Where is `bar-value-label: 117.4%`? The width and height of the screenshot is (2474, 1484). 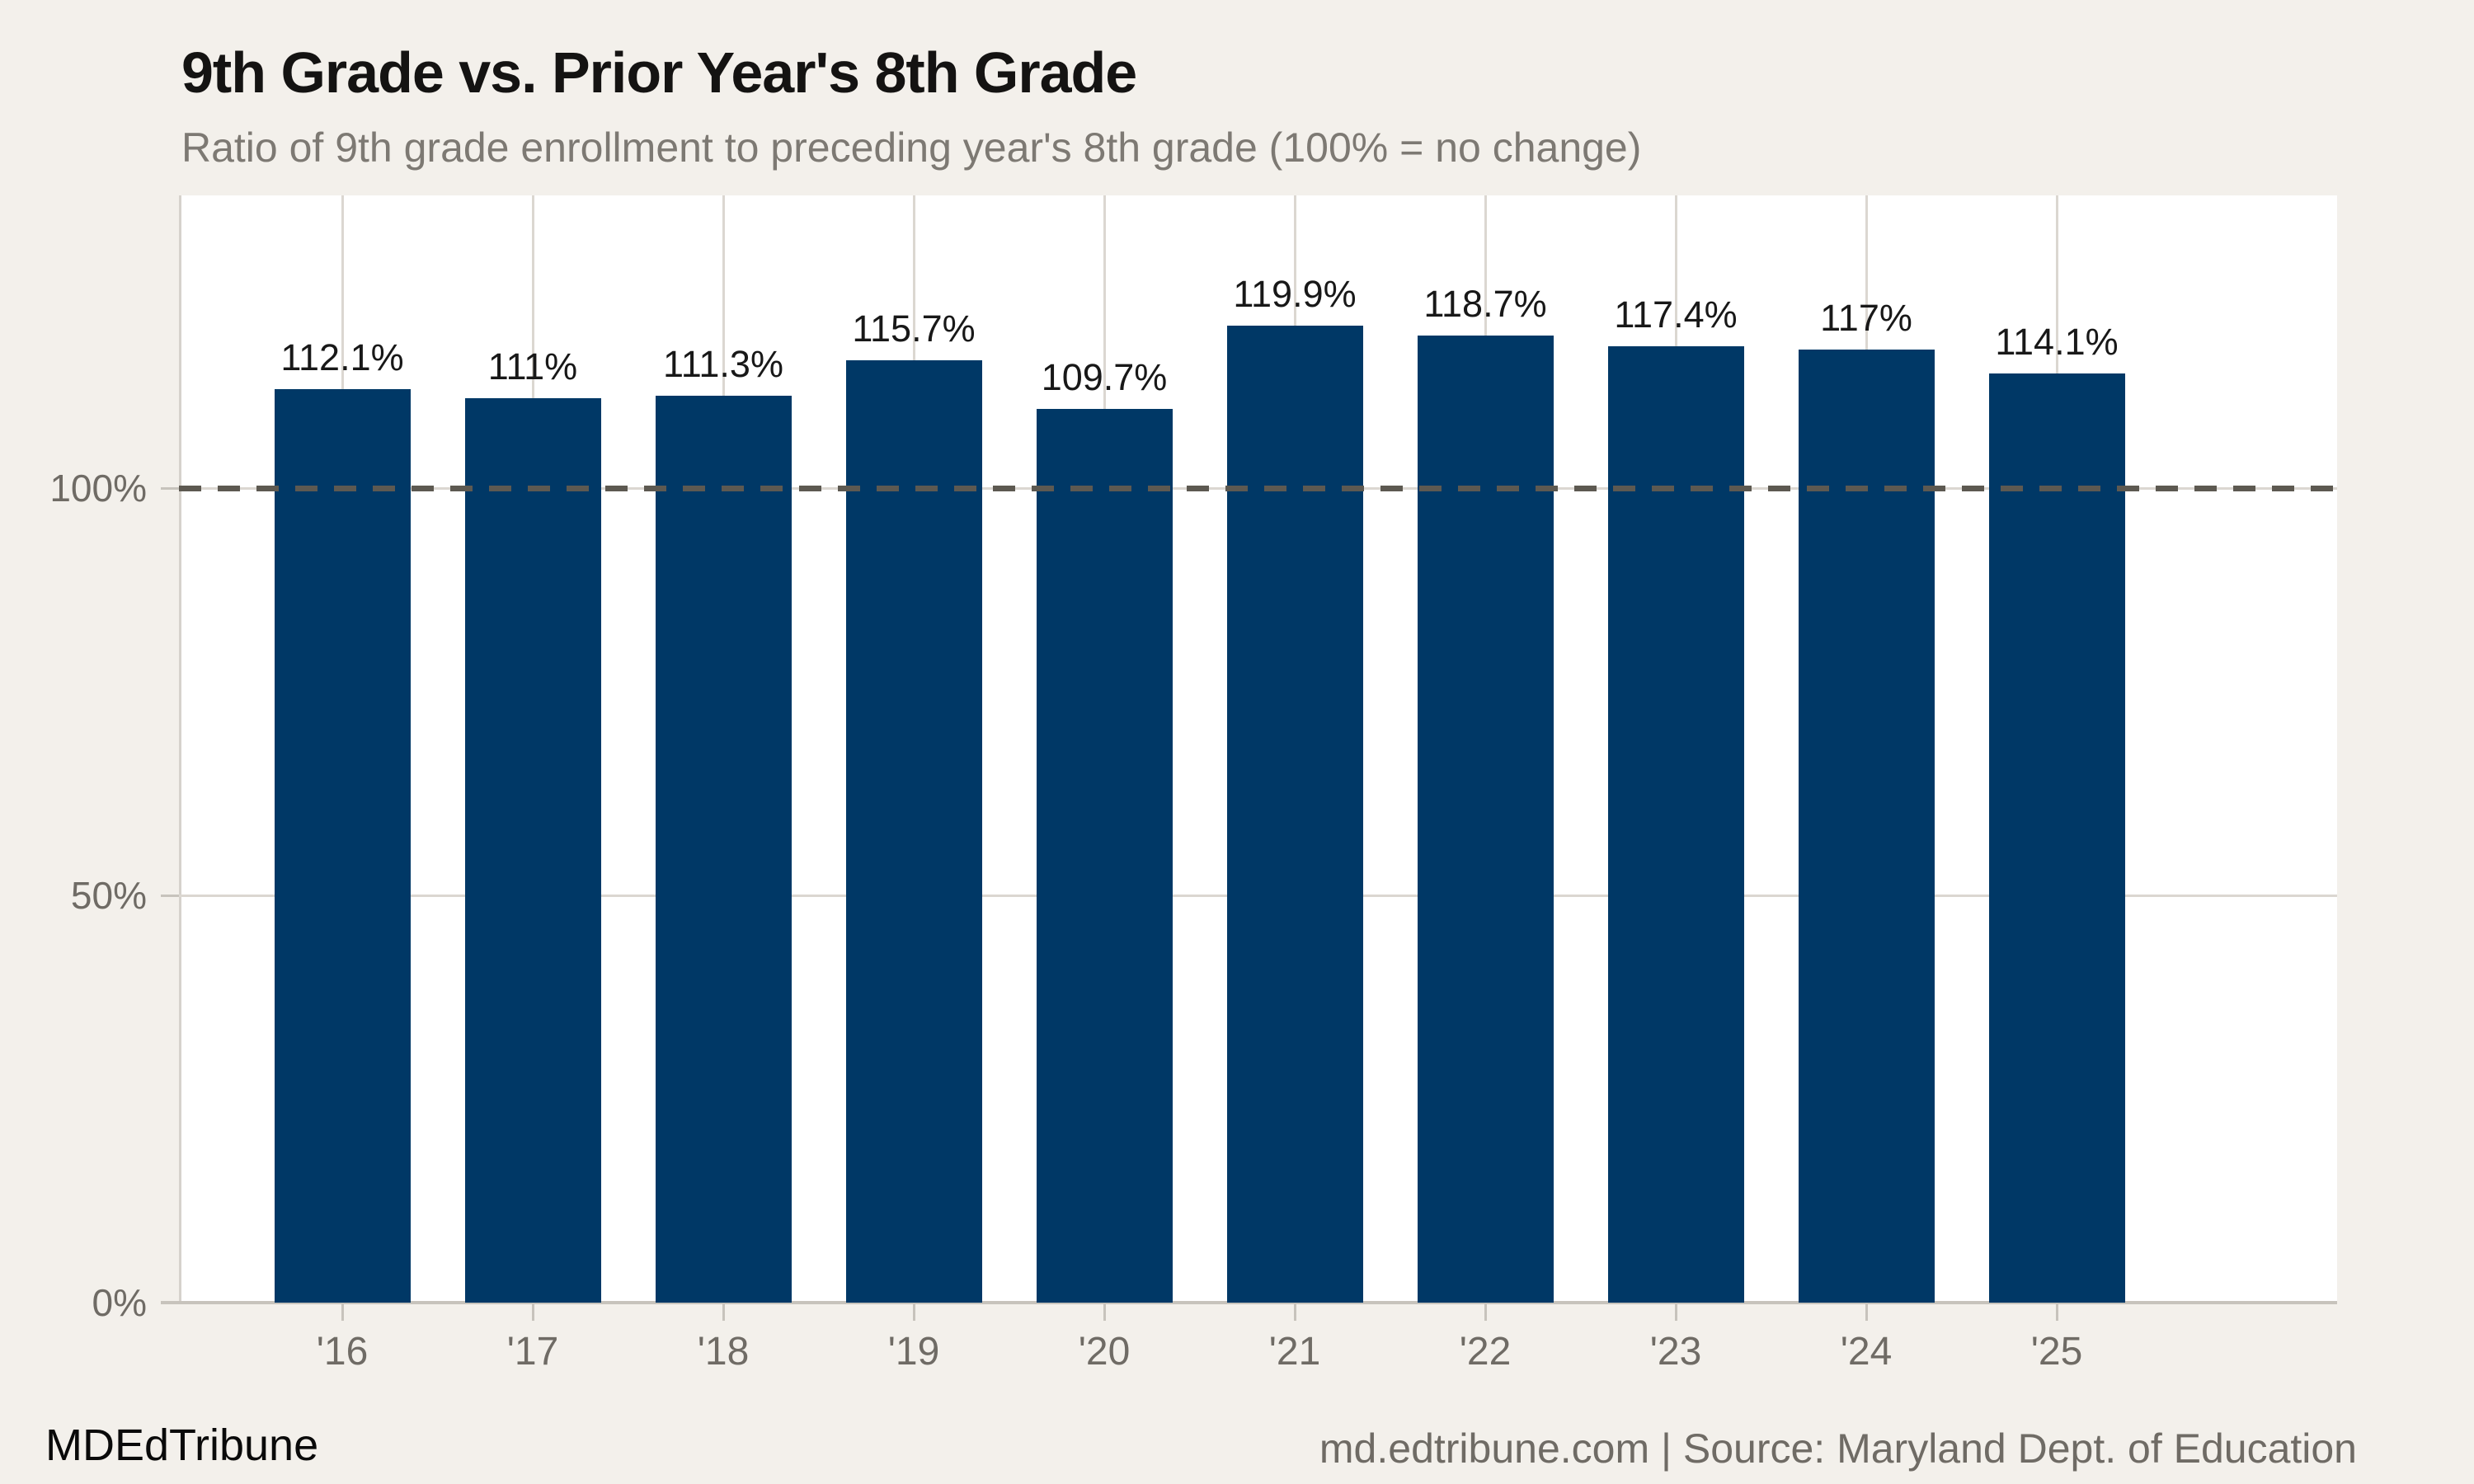 bar-value-label: 117.4% is located at coordinates (1676, 315).